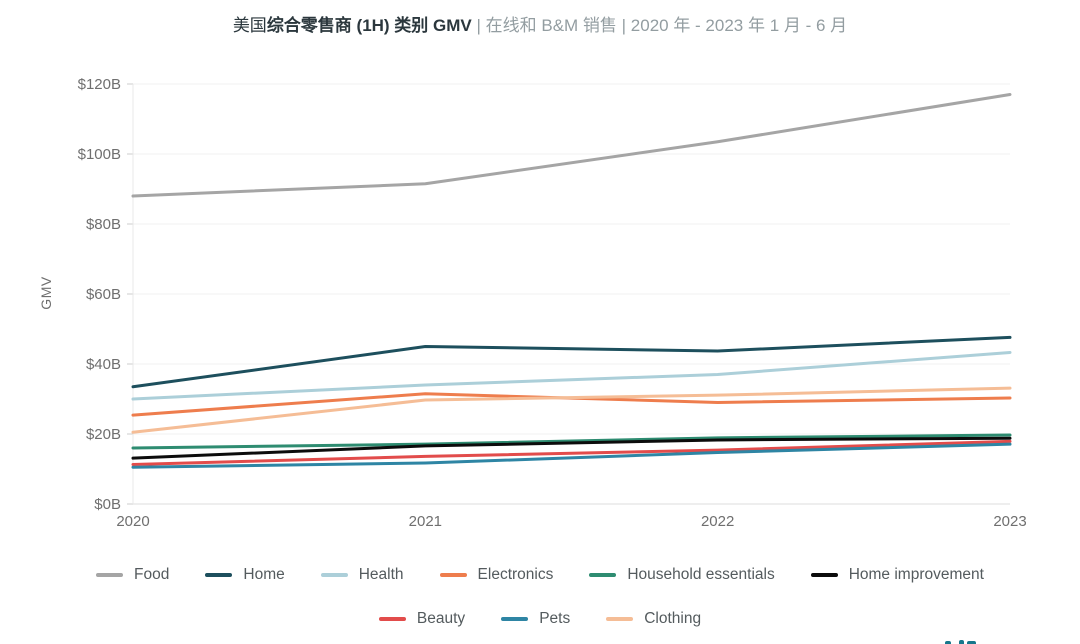 The width and height of the screenshot is (1080, 644). Describe the element at coordinates (515, 574) in the screenshot. I see `legend-label: Electronics` at that location.